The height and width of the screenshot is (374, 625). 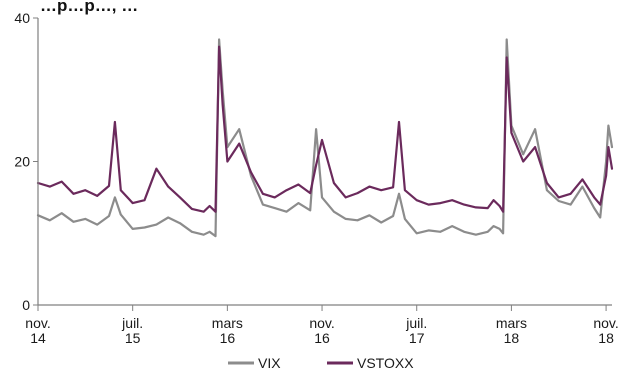 What do you see at coordinates (269, 362) in the screenshot?
I see `legend-label-vix: VIX` at bounding box center [269, 362].